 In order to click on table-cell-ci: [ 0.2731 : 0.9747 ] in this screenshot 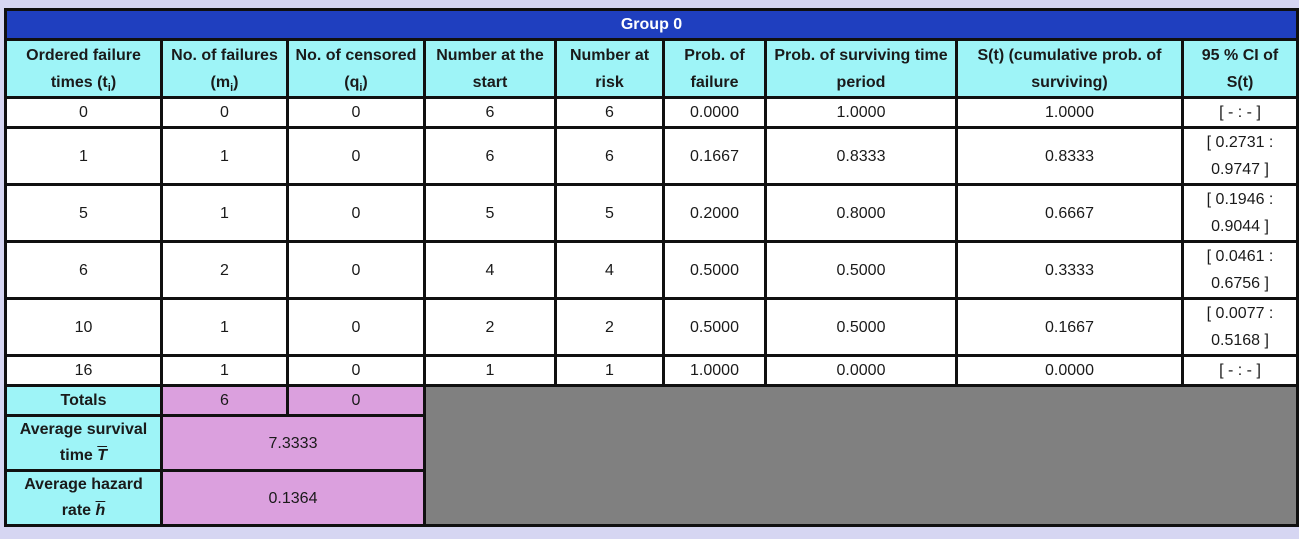, I will do `click(1239, 156)`.